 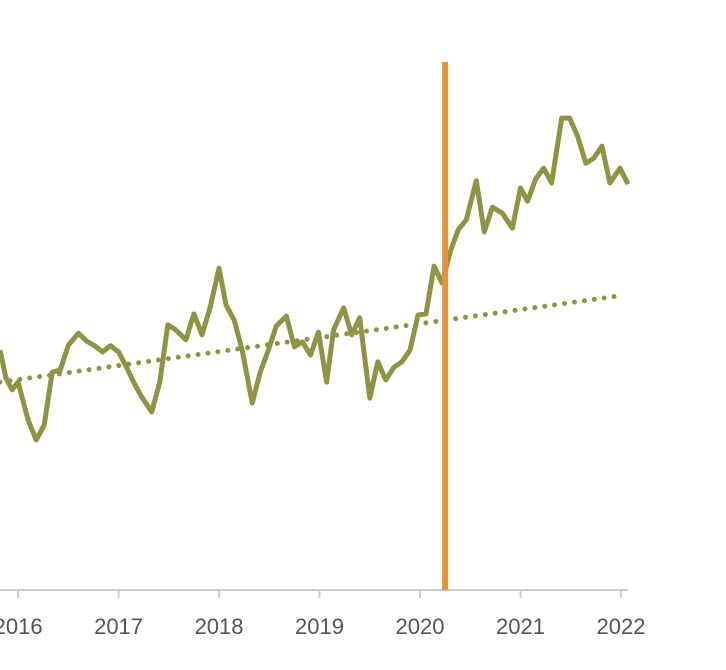 I want to click on x-tick-label: 2019, so click(x=319, y=626).